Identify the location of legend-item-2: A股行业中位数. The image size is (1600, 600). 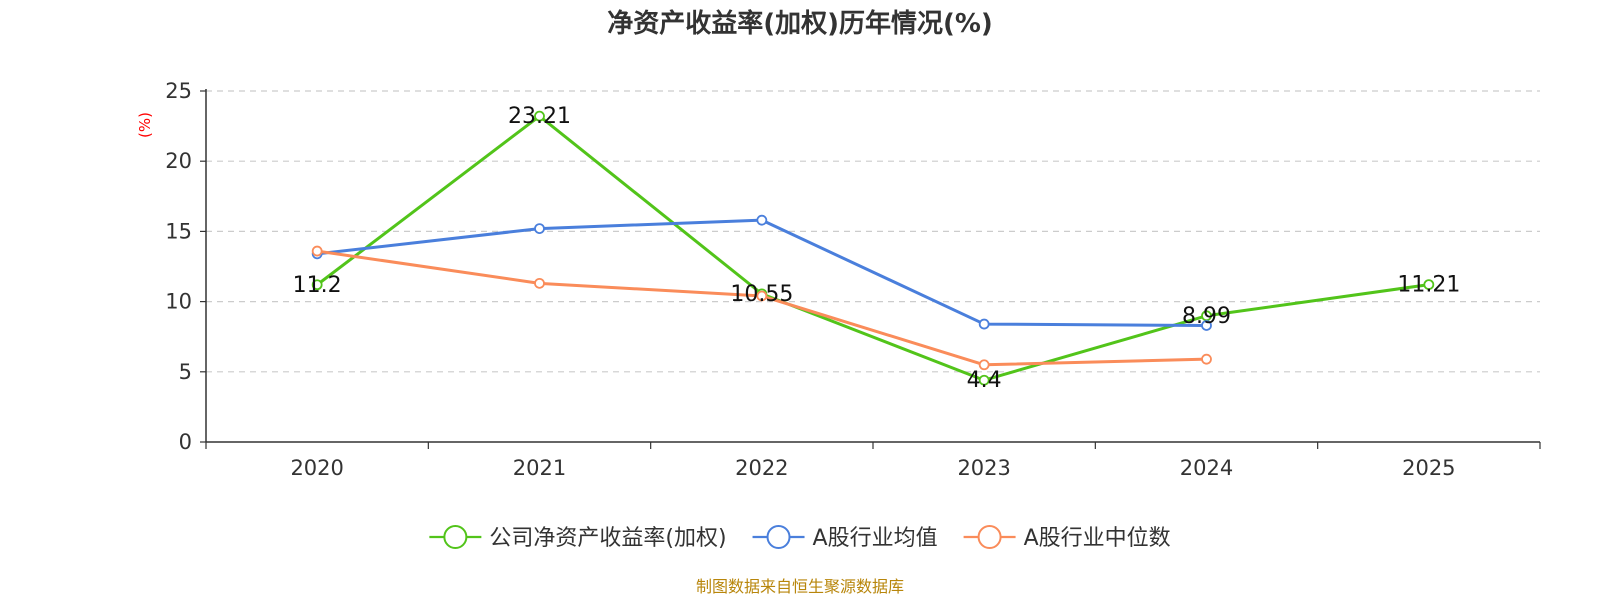
(1067, 538).